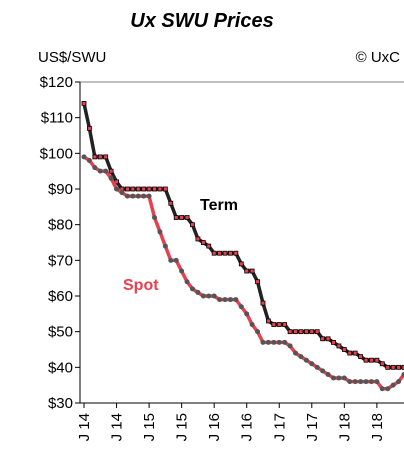  I want to click on source-note: © UxC, so click(378, 57).